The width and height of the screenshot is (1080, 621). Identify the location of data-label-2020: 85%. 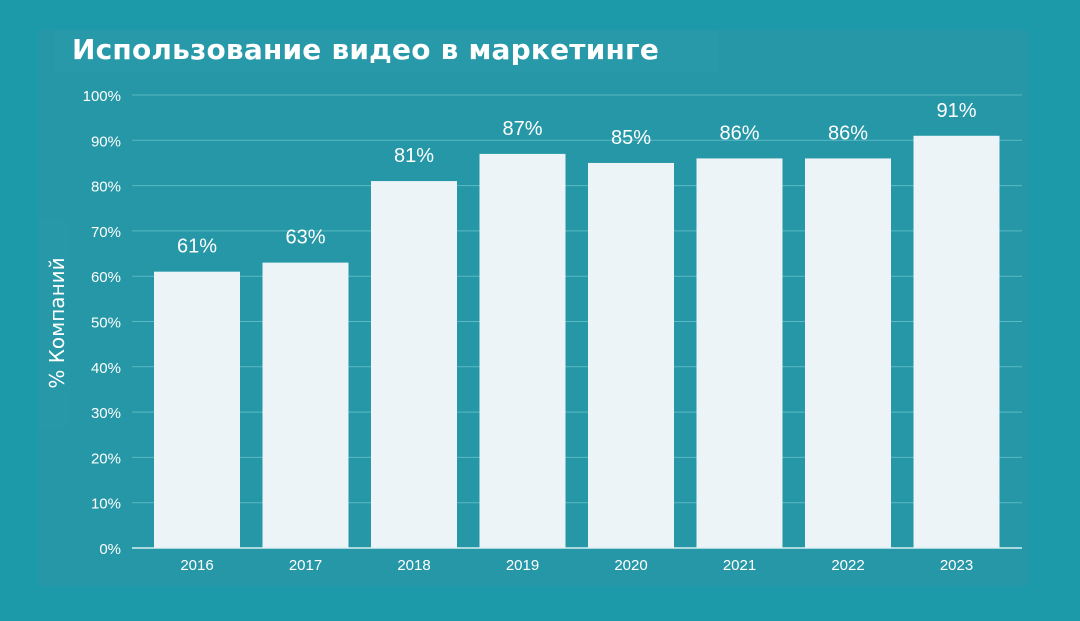
(631, 138).